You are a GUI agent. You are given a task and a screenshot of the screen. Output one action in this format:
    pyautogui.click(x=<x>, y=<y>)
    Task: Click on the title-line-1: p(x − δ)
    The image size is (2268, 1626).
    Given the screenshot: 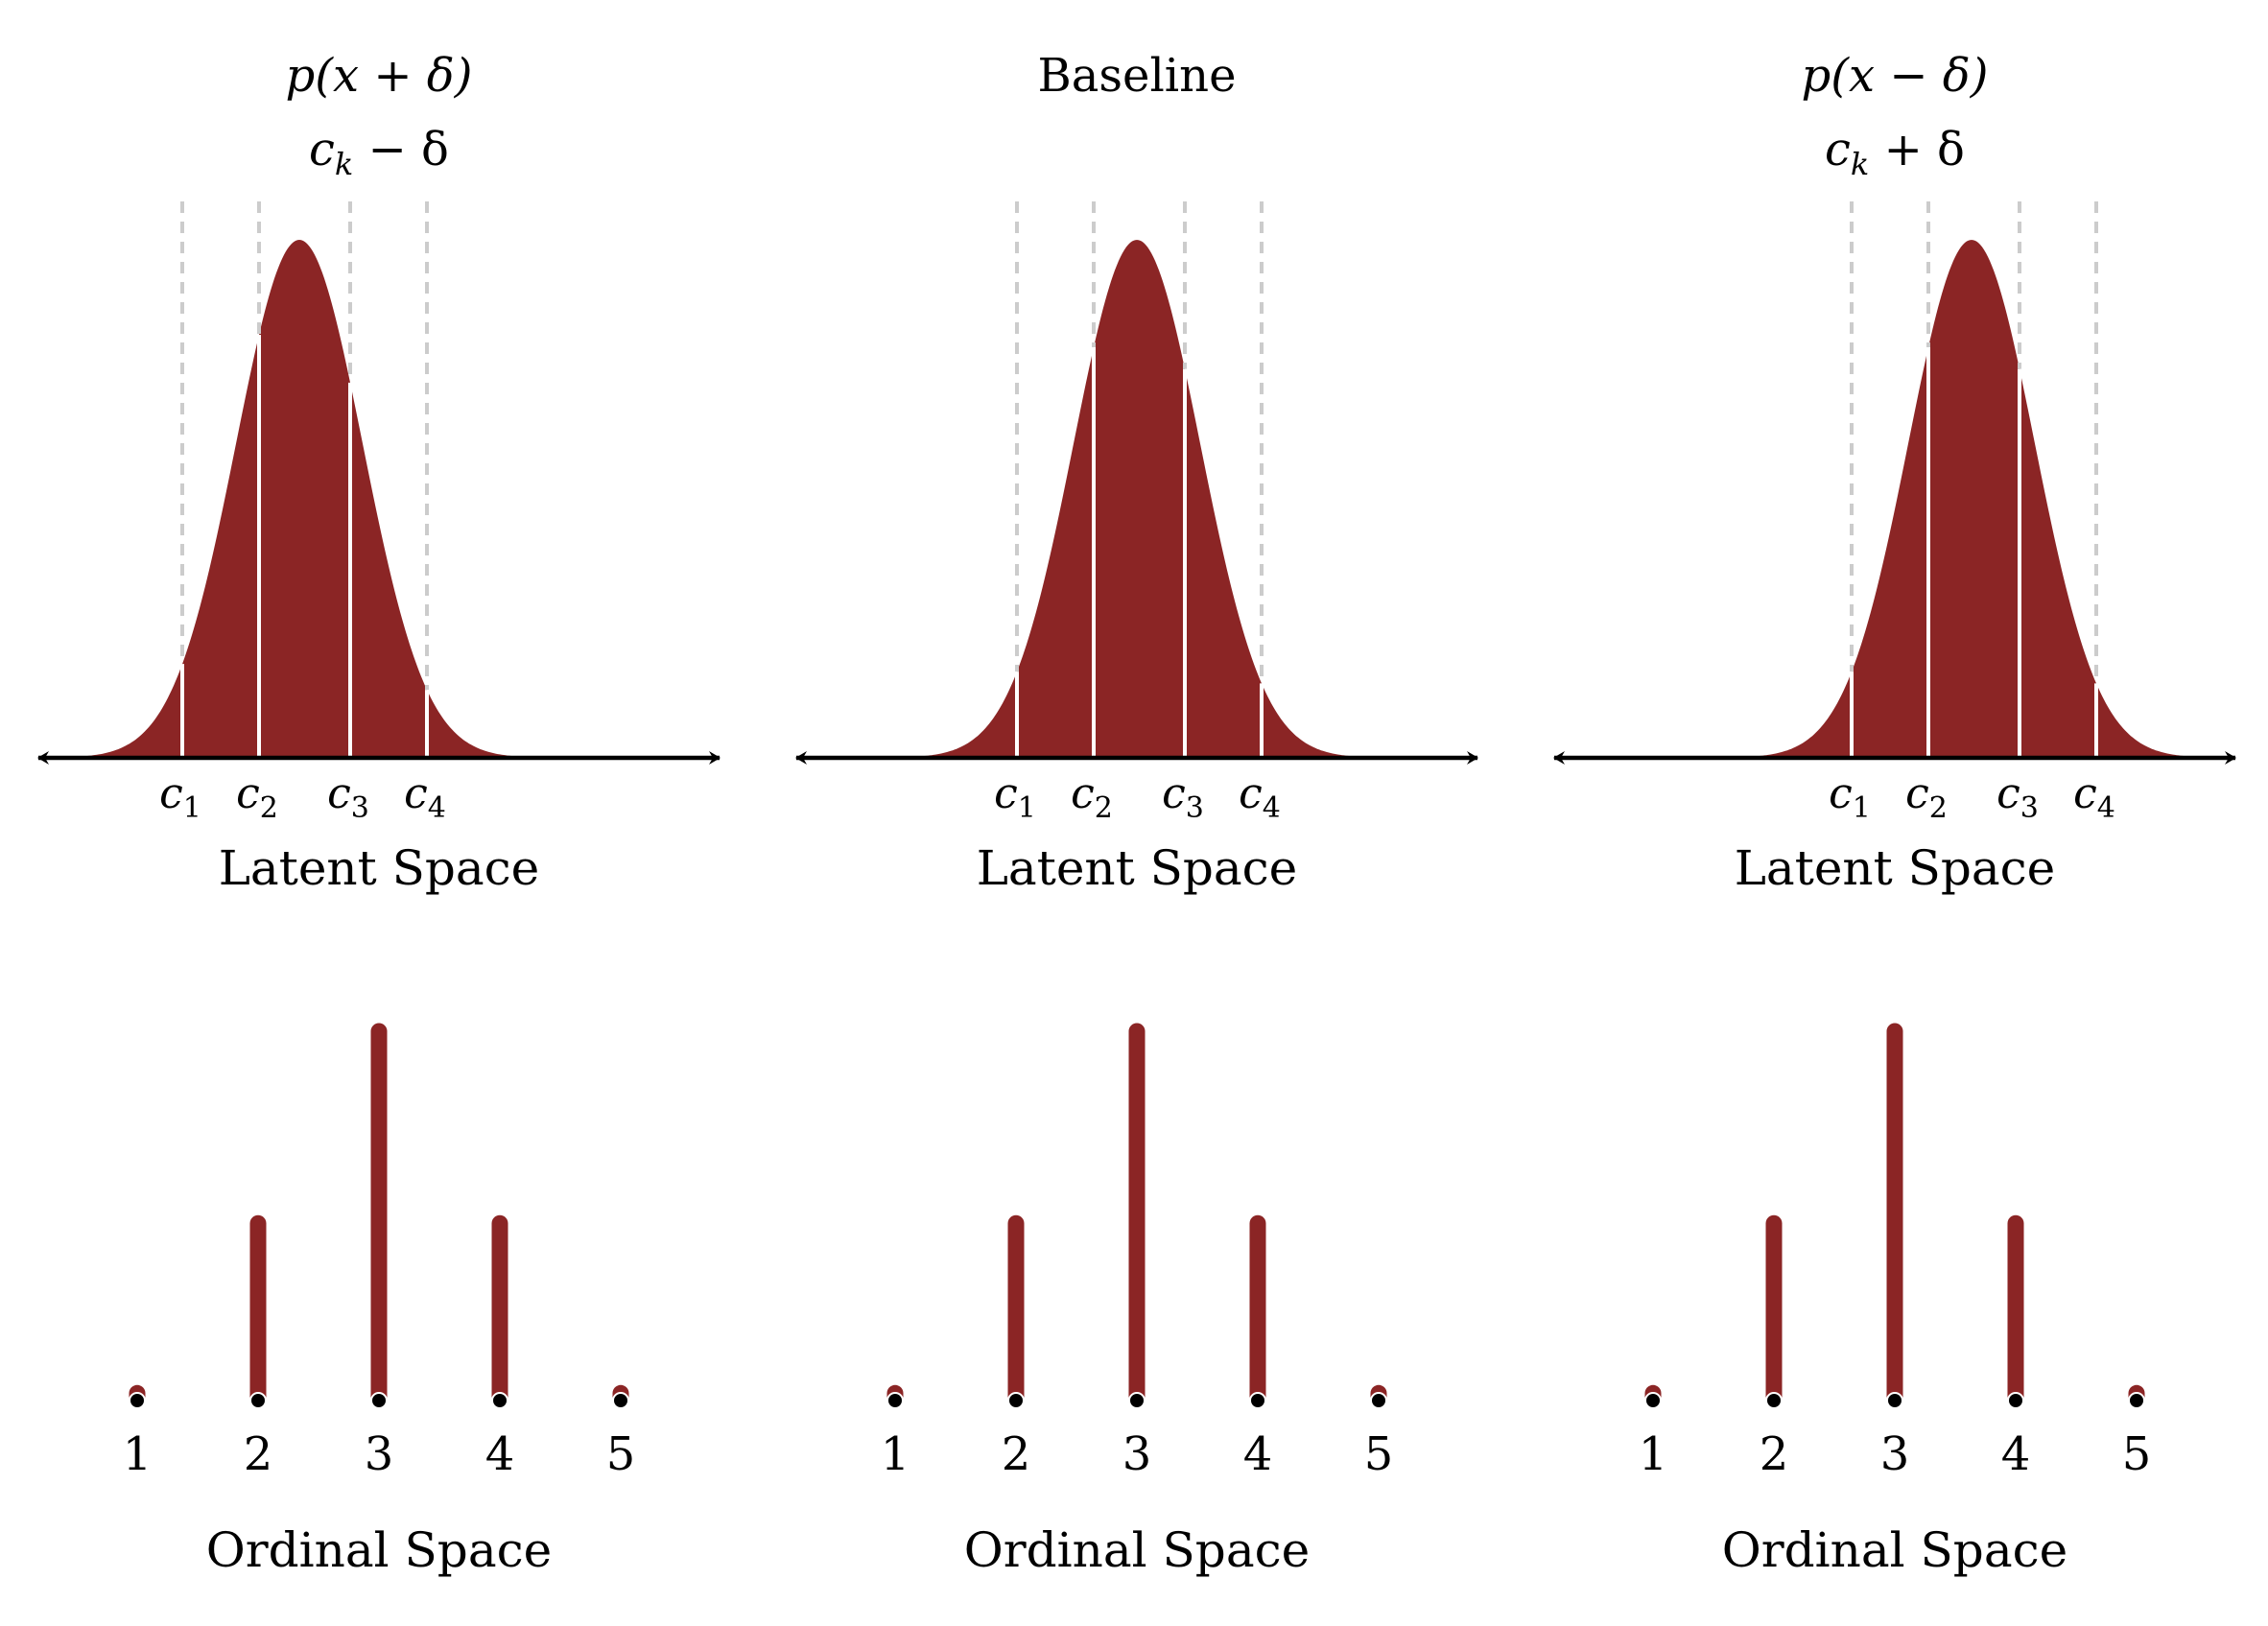 What is the action you would take?
    pyautogui.click(x=1895, y=76)
    